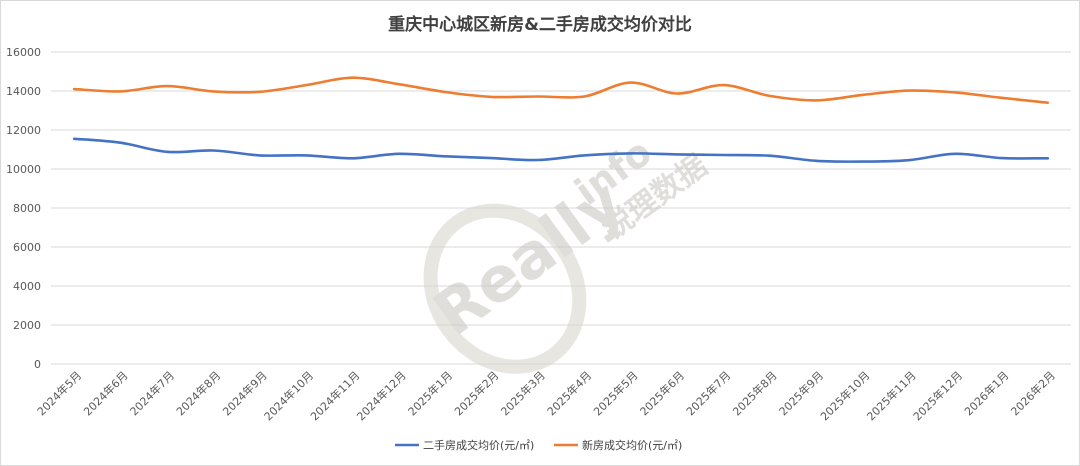 The width and height of the screenshot is (1080, 466). I want to click on x-tick-label: 2024年9月, so click(245, 393).